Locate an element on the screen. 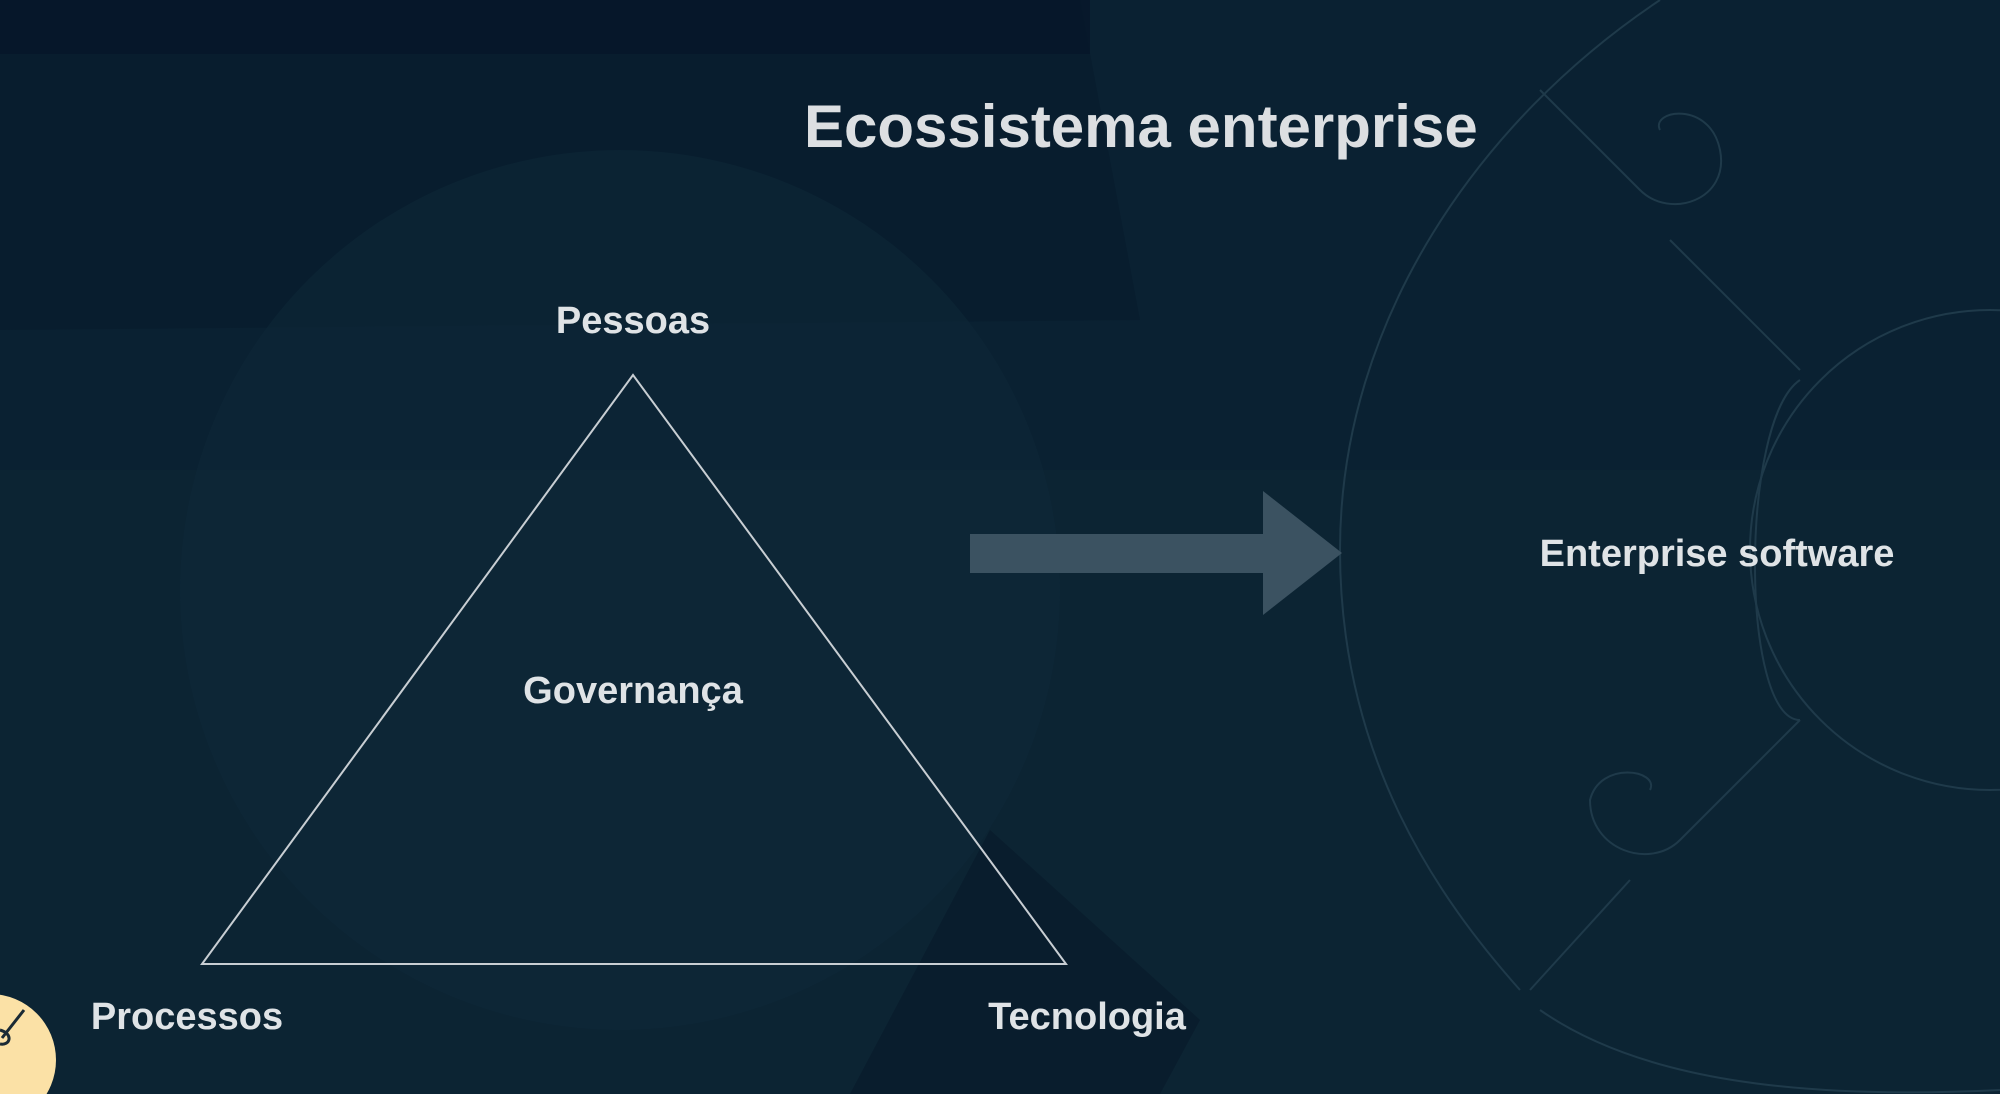 The image size is (2000, 1094). background-dark-corner is located at coordinates (1025, 962).